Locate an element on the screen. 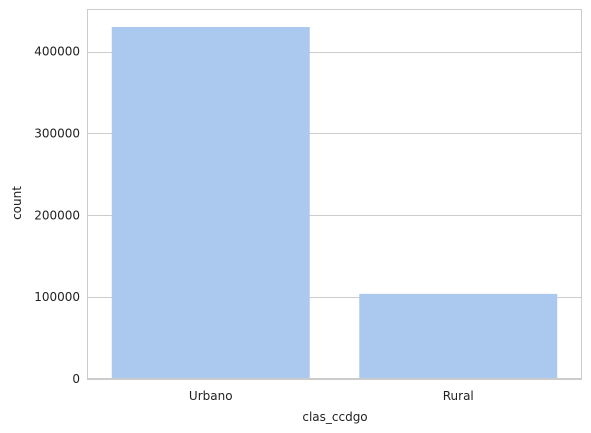  x-tick-label: Rural is located at coordinates (458, 396).